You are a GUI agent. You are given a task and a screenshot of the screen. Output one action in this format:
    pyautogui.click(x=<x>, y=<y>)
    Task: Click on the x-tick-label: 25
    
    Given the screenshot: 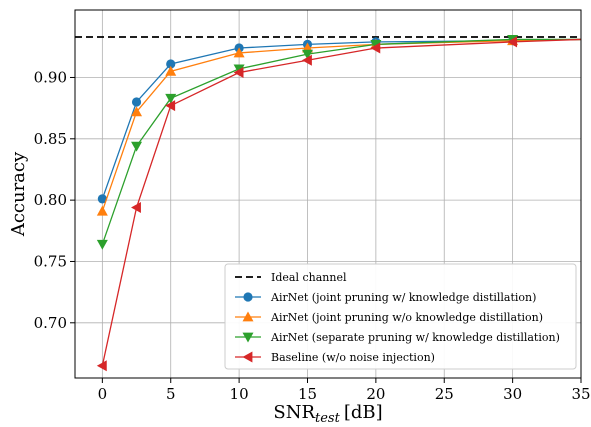 What is the action you would take?
    pyautogui.click(x=444, y=394)
    